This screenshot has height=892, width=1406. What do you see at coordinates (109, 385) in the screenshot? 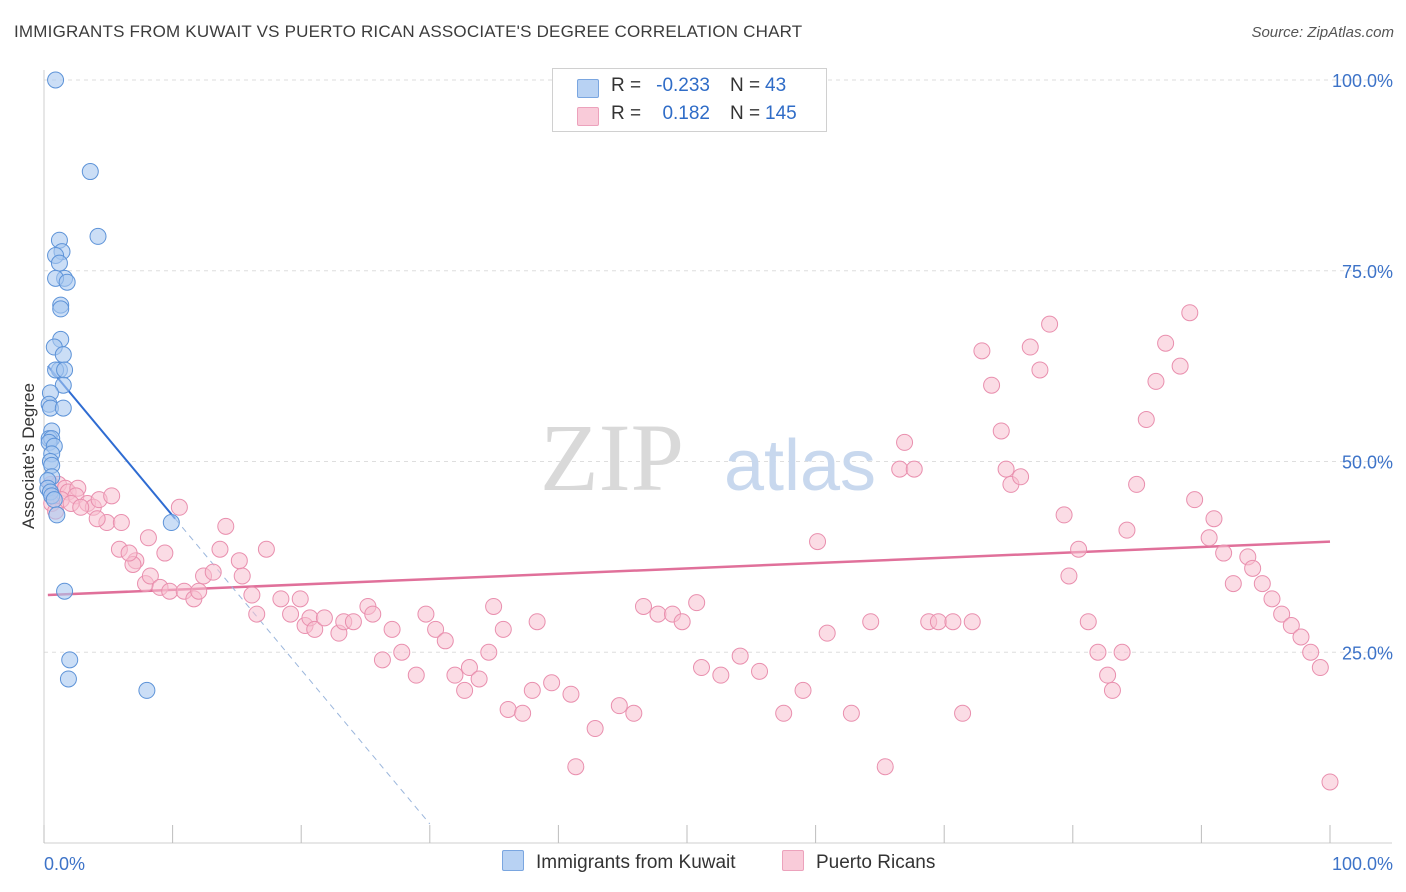
I see `series-immigrants-from-kuwait` at bounding box center [109, 385].